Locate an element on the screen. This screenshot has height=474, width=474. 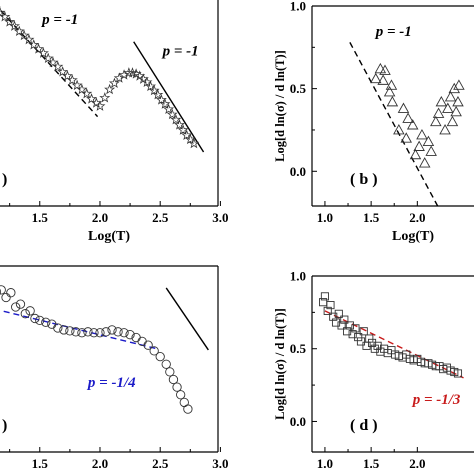
slope-annotation: p = -1 is located at coordinates (59, 20).